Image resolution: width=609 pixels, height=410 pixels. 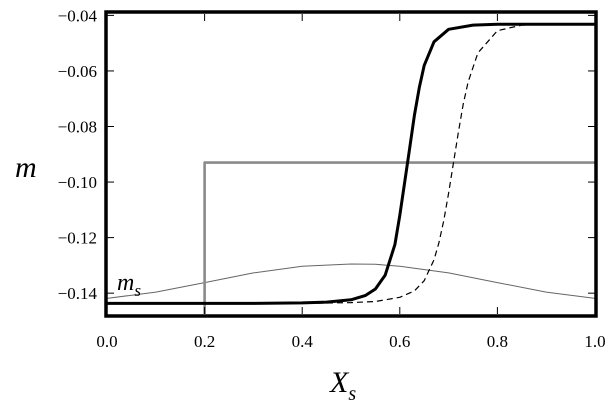 I want to click on series-thin-gray, so click(x=351, y=281).